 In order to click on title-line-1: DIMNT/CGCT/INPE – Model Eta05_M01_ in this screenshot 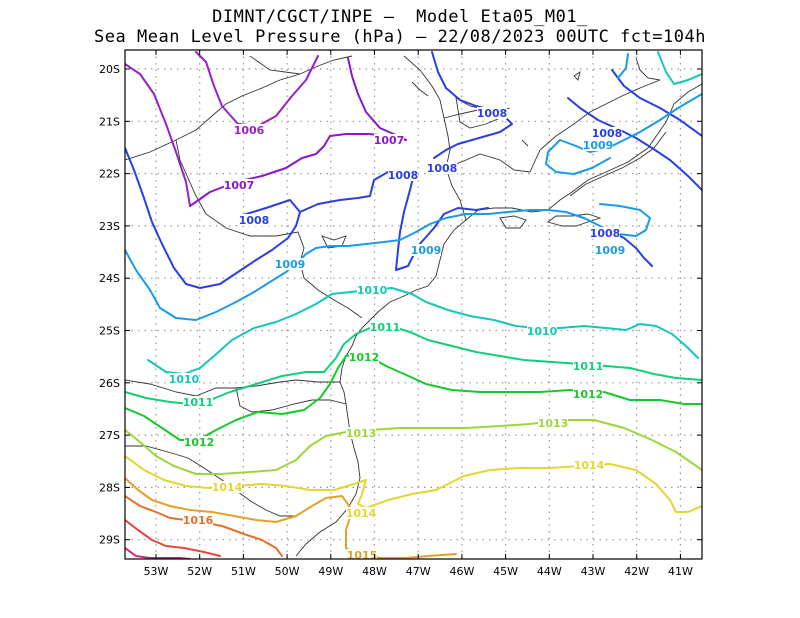, I will do `click(400, 17)`.